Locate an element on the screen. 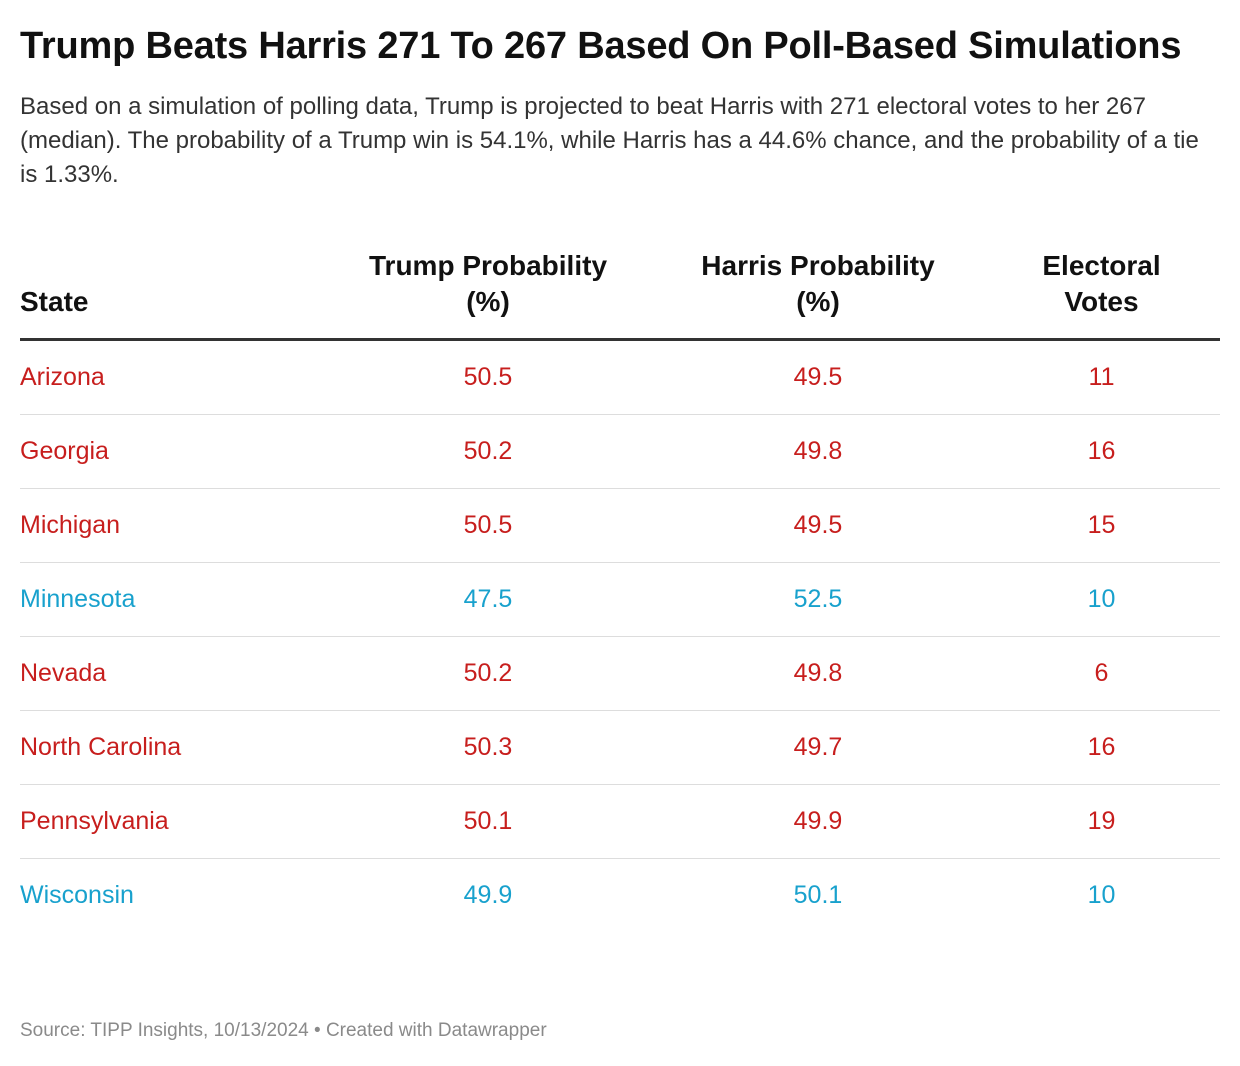  cell-harris-probability: 49.7 is located at coordinates (818, 747).